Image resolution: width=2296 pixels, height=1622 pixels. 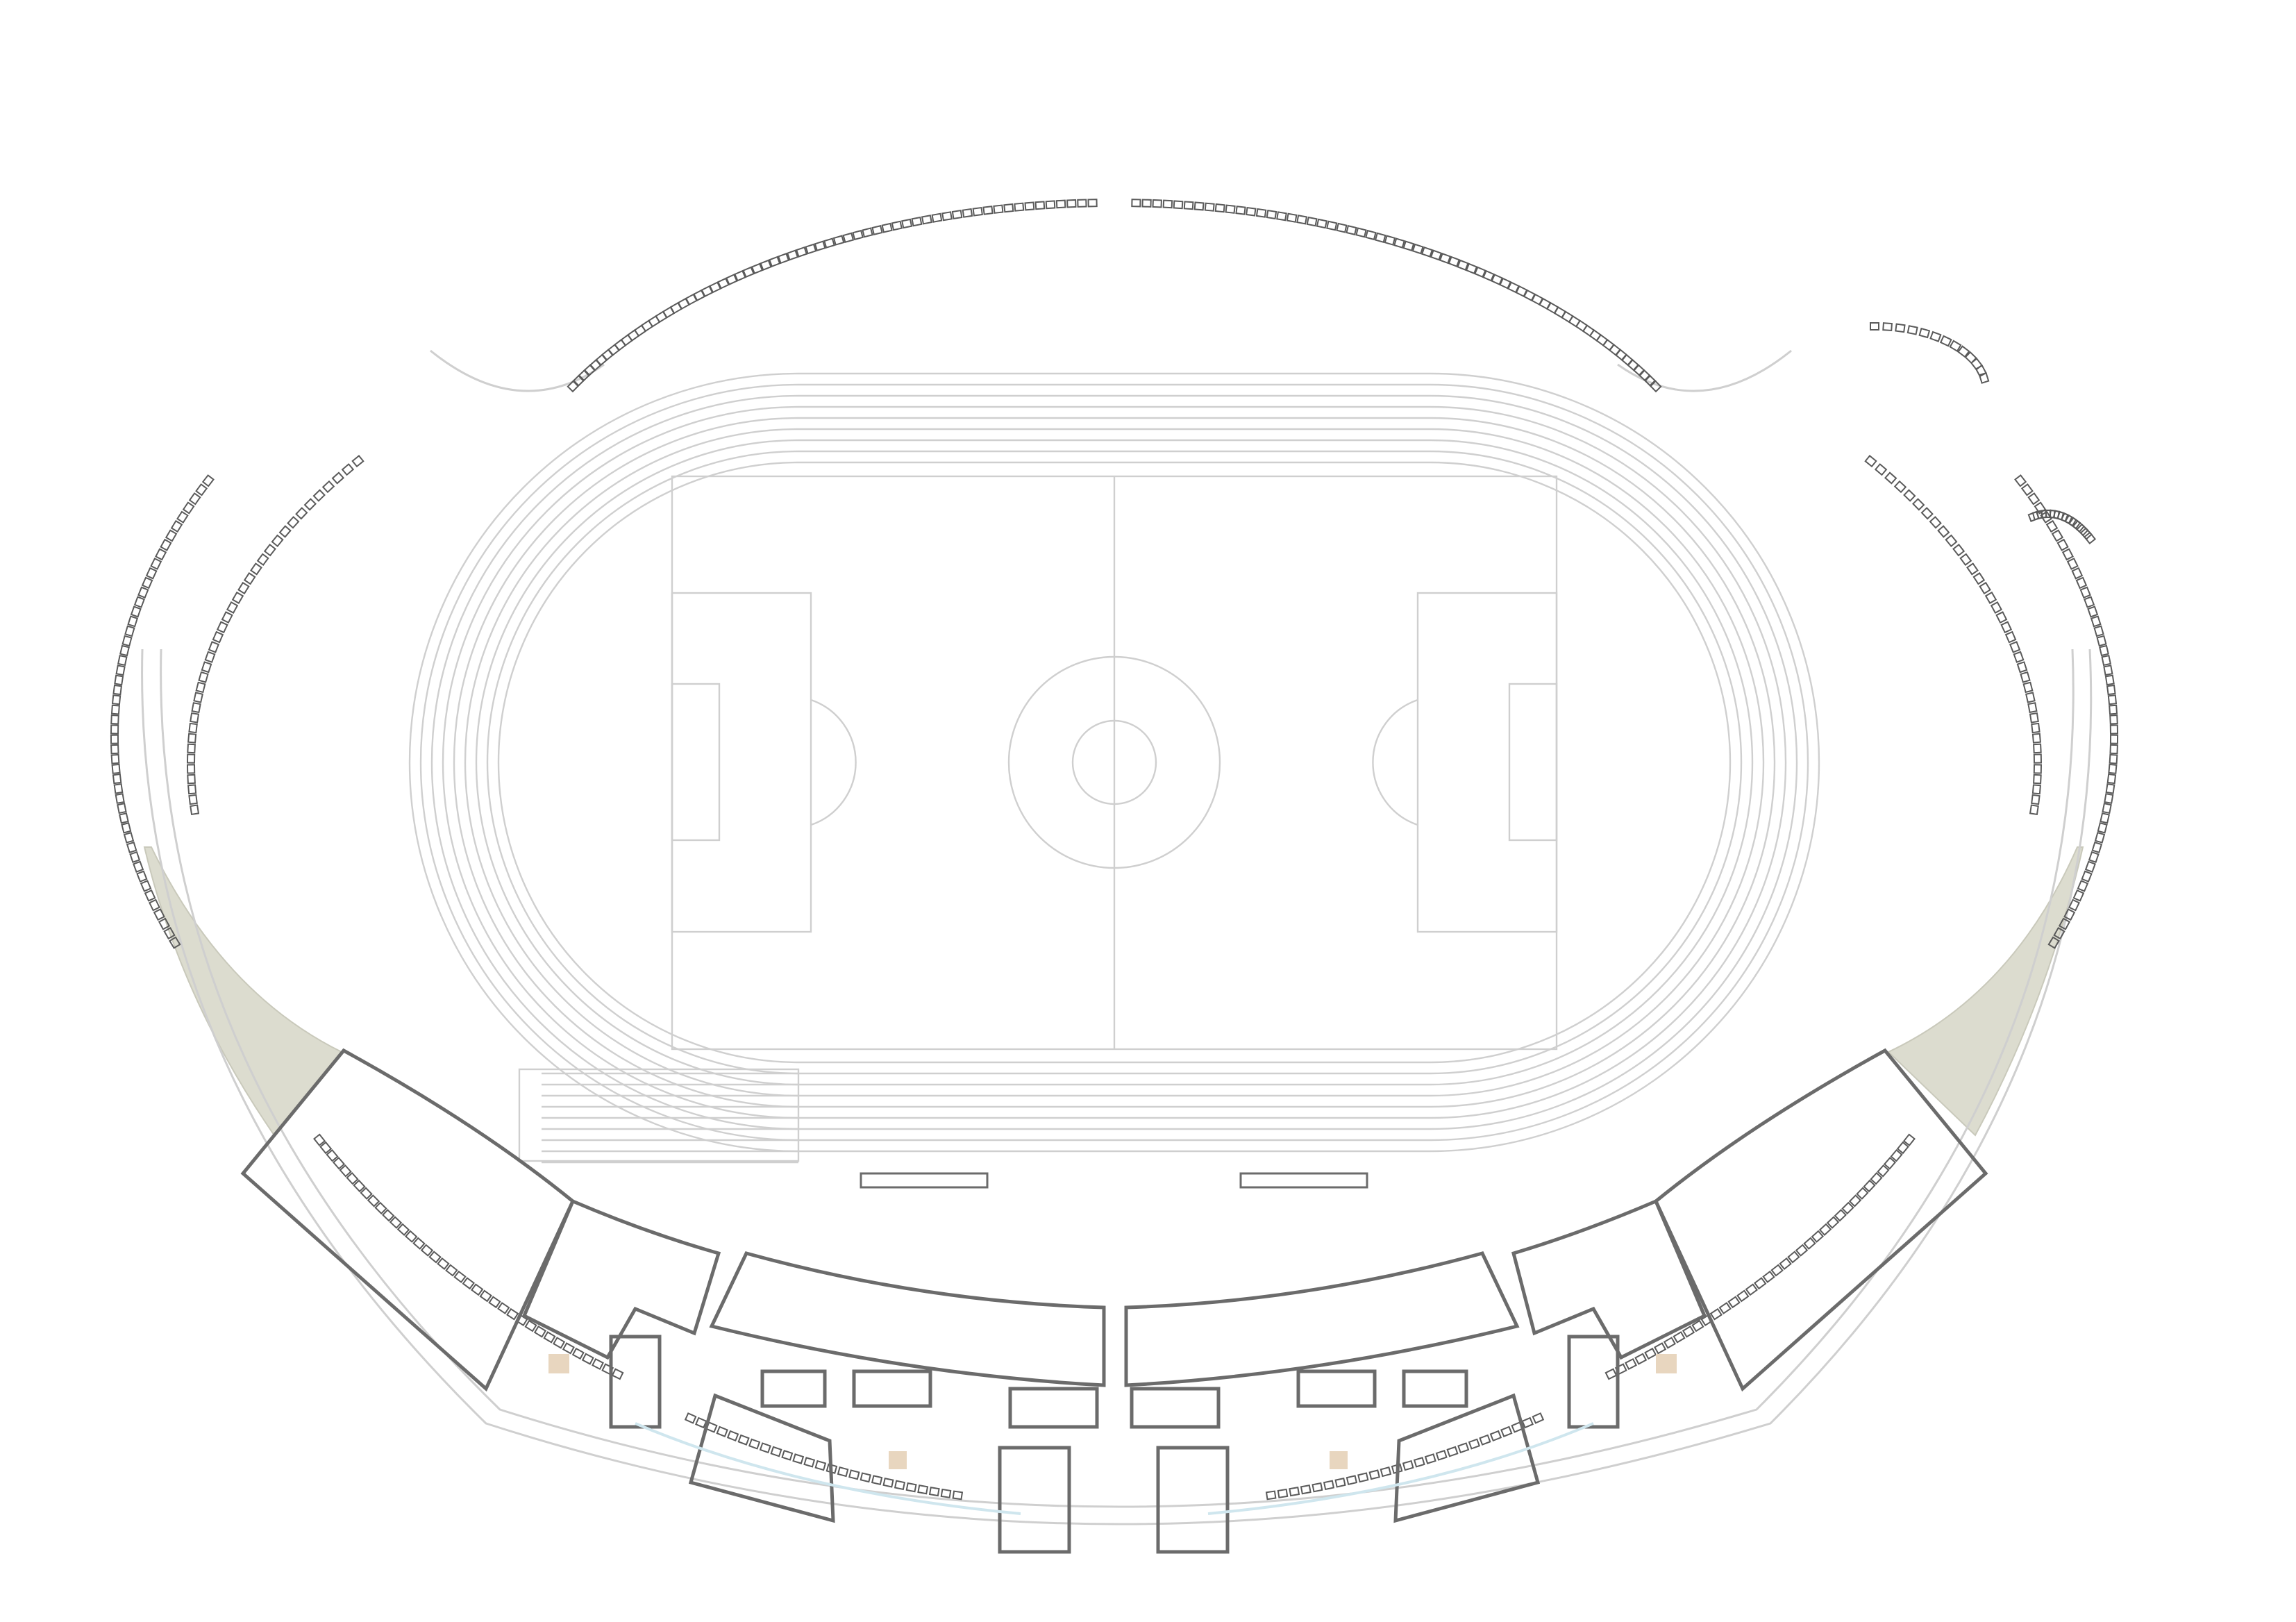 I want to click on stand-tier-east-inner, so click(x=1609, y=1279).